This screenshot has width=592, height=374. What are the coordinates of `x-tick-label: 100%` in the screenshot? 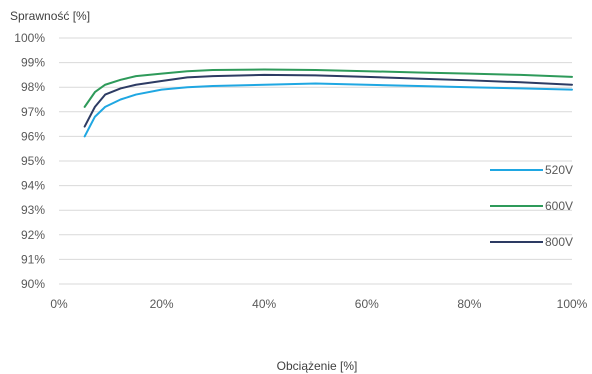 It's located at (572, 304).